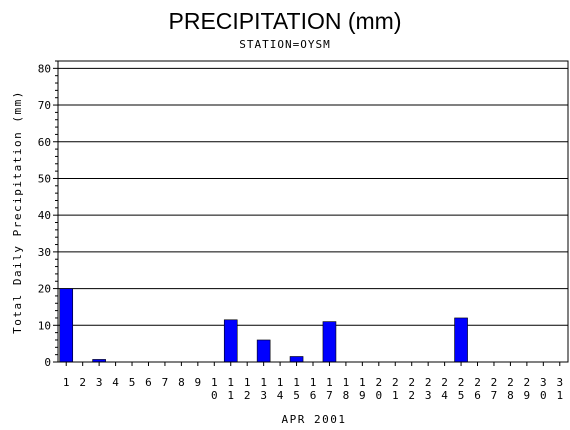 The height and width of the screenshot is (430, 570). What do you see at coordinates (148, 382) in the screenshot?
I see `x-tick-label-6: 6` at bounding box center [148, 382].